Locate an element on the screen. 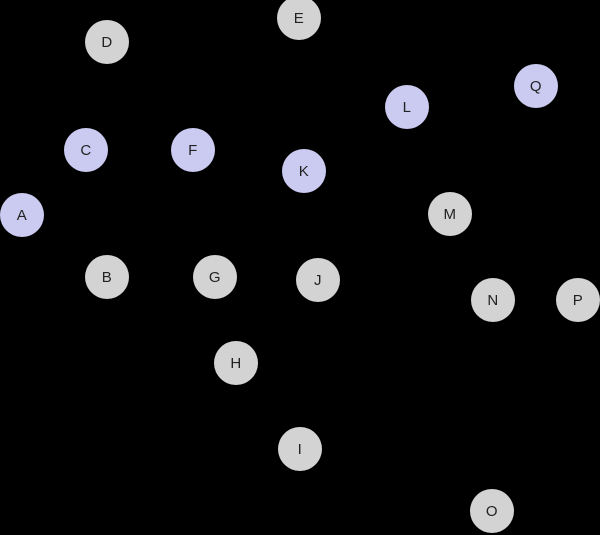 The width and height of the screenshot is (600, 535). node-label: G is located at coordinates (215, 277).